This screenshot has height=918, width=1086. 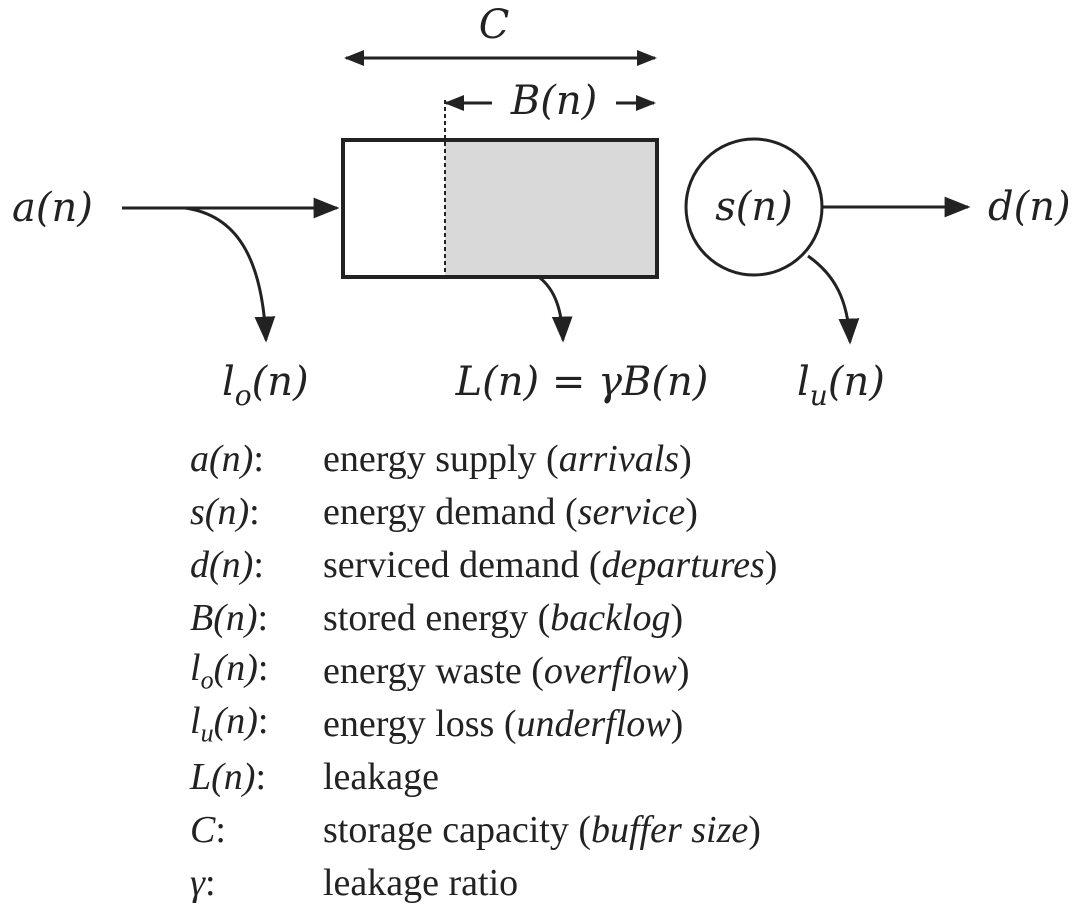 I want to click on legend-term: service, so click(x=631, y=511).